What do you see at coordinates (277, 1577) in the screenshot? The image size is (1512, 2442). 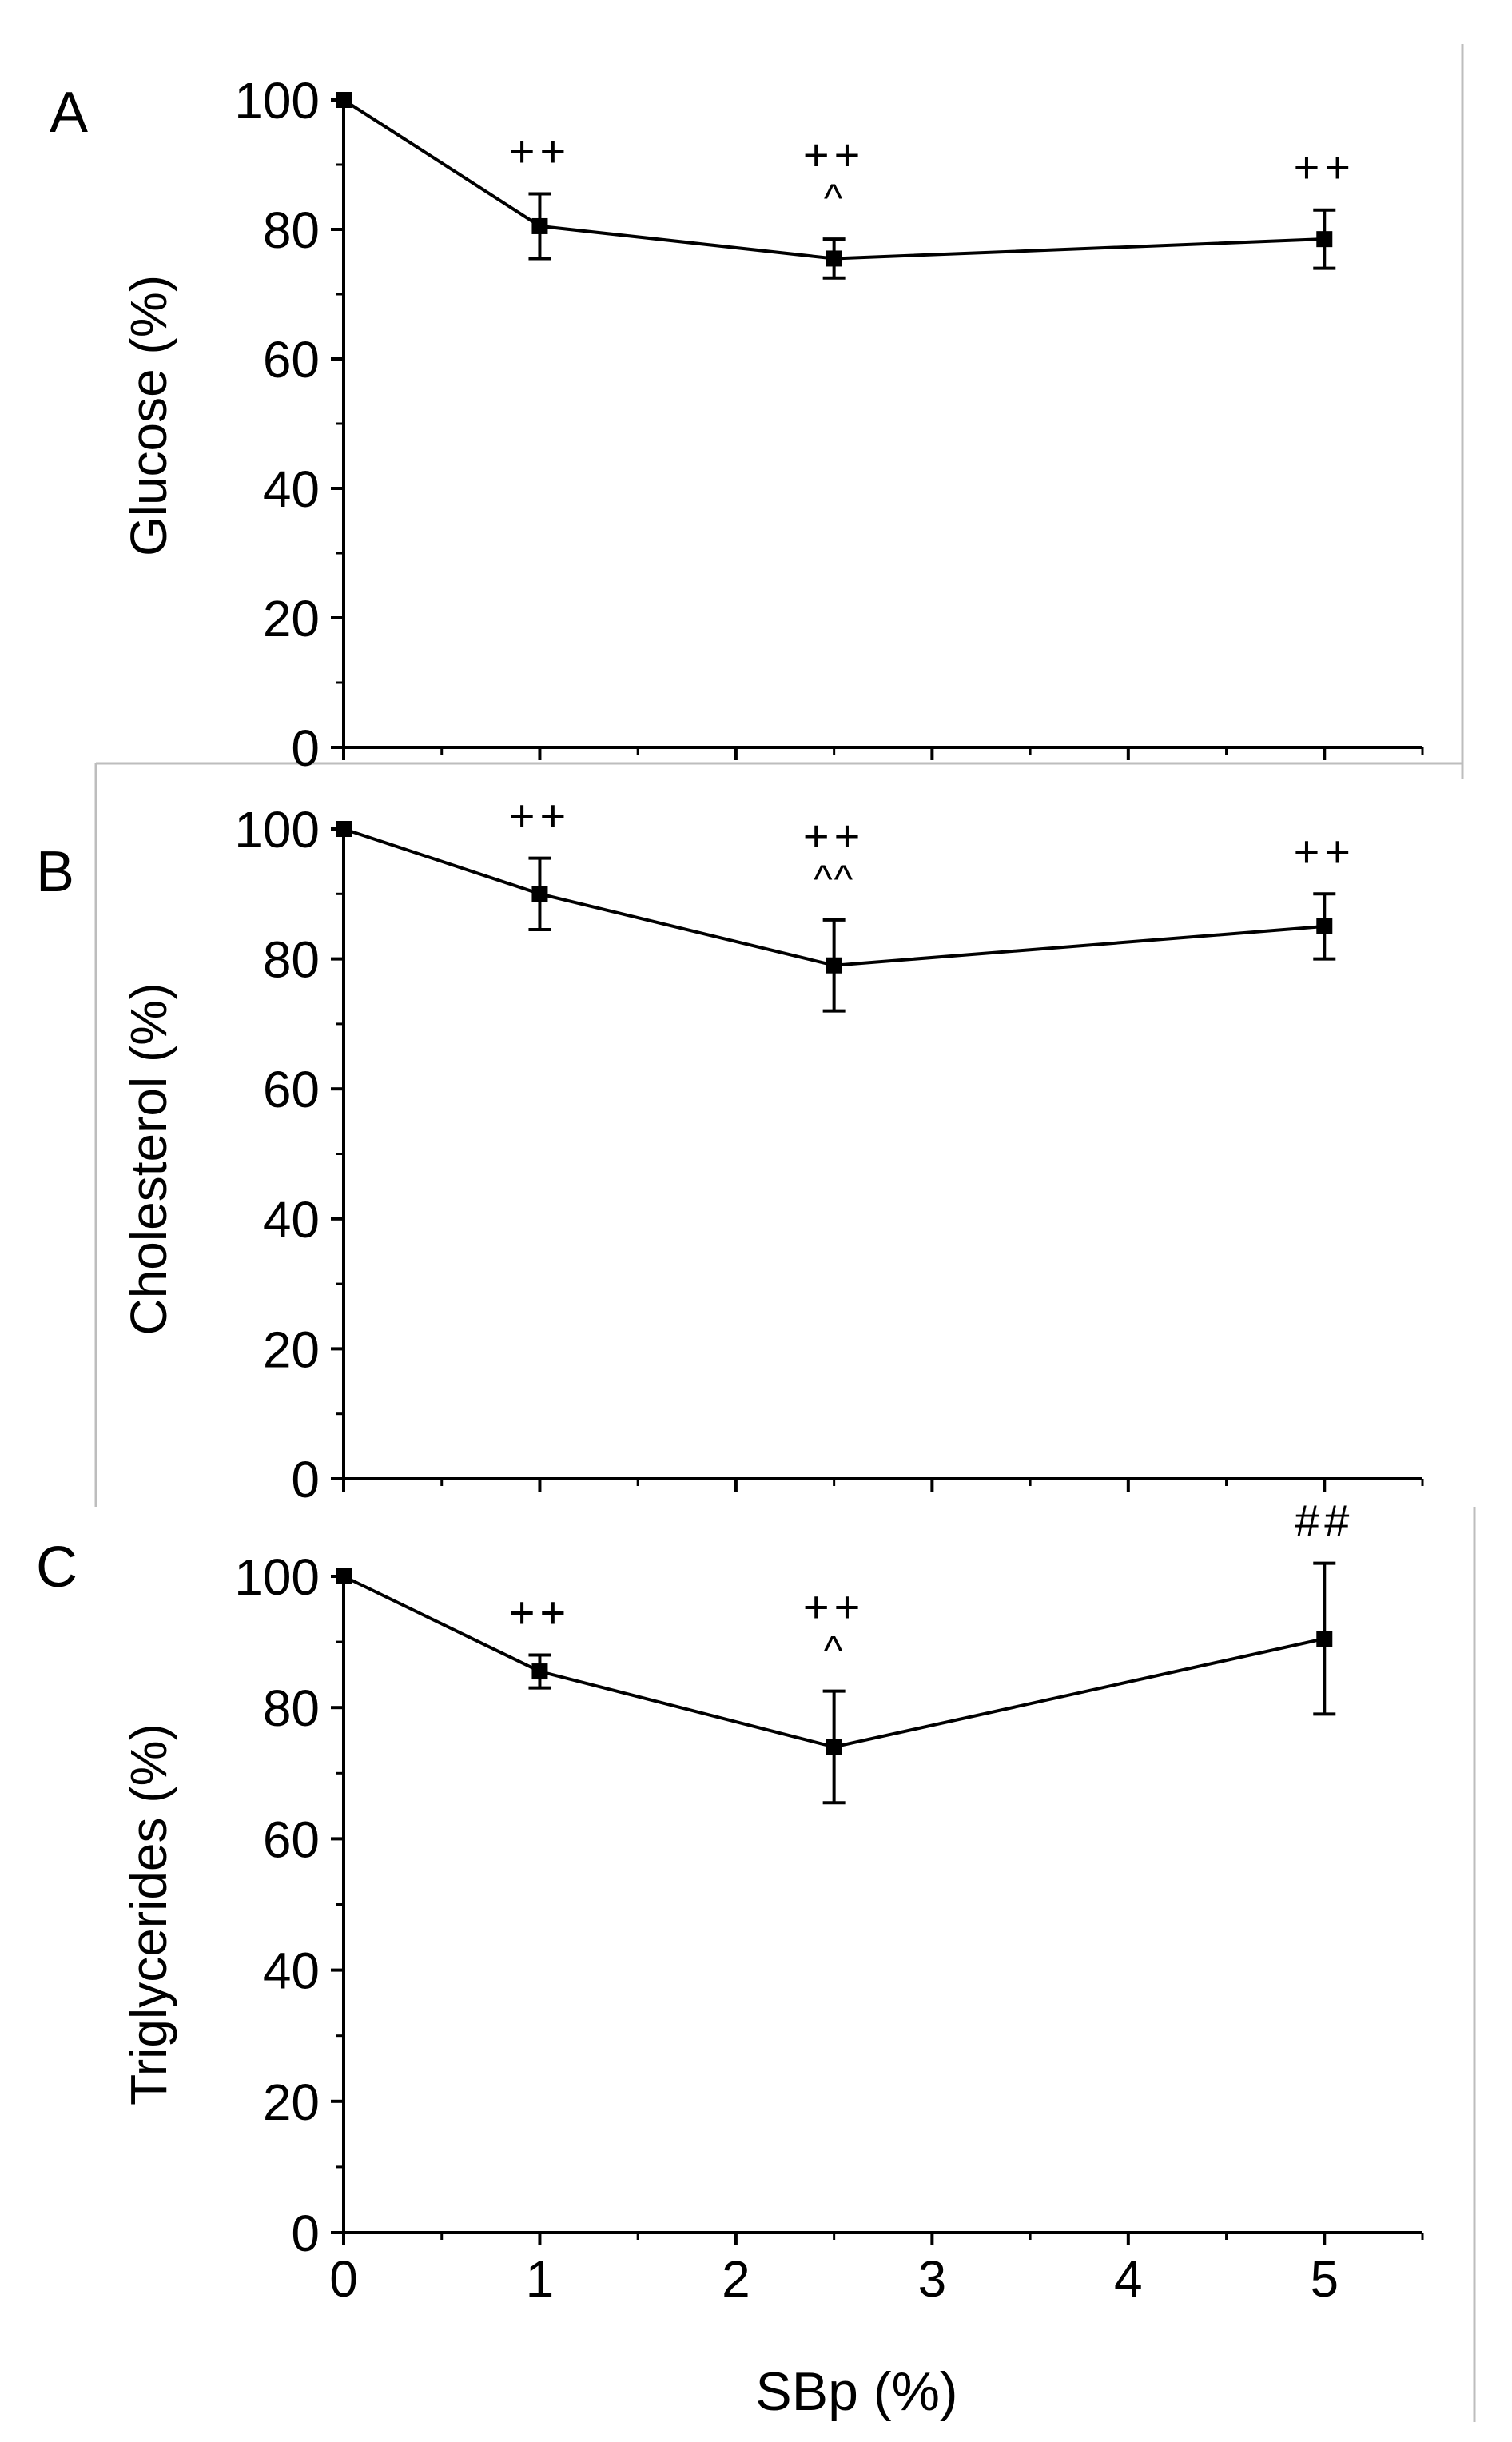 I see `ytick-label-c-100: 100` at bounding box center [277, 1577].